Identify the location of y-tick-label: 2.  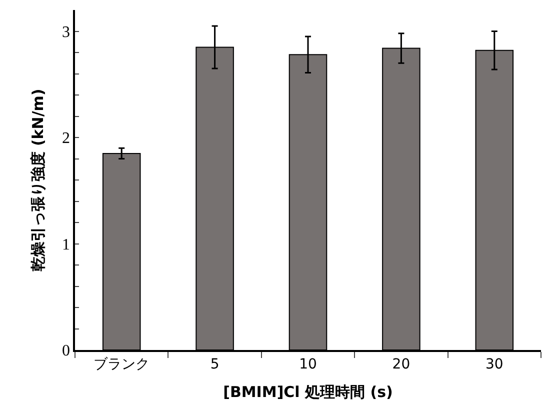
(66, 139).